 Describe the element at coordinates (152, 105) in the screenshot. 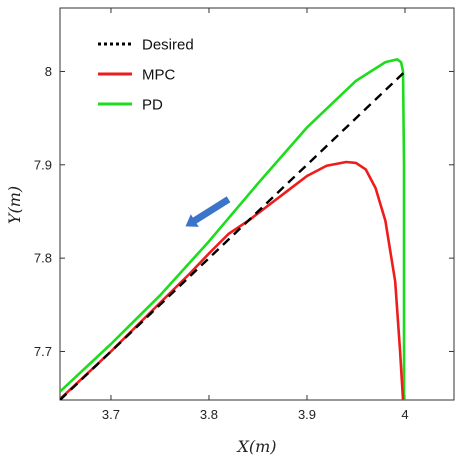

I see `legend-label-pd: PD` at that location.